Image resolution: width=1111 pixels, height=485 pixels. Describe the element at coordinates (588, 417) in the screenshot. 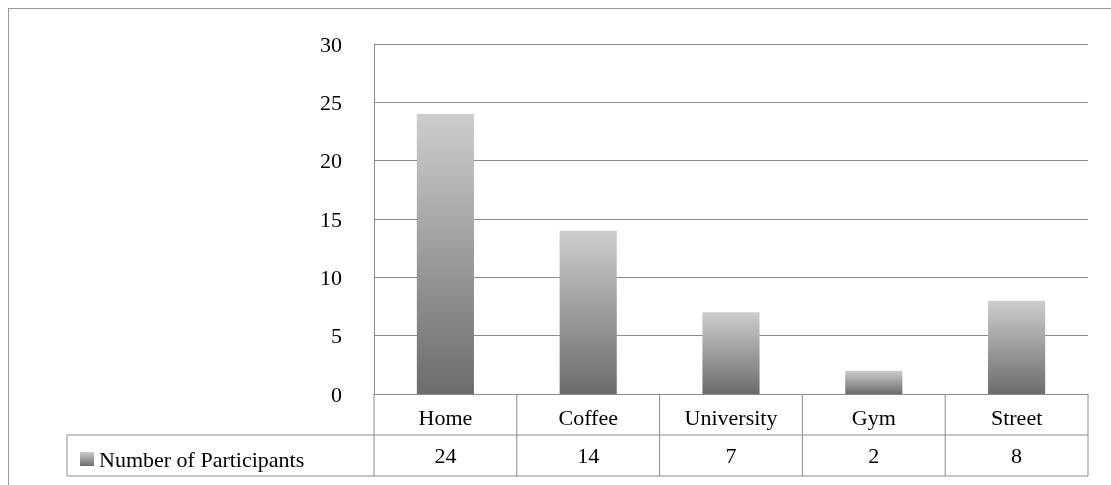

I see `x-tick-label: Coffee` at that location.